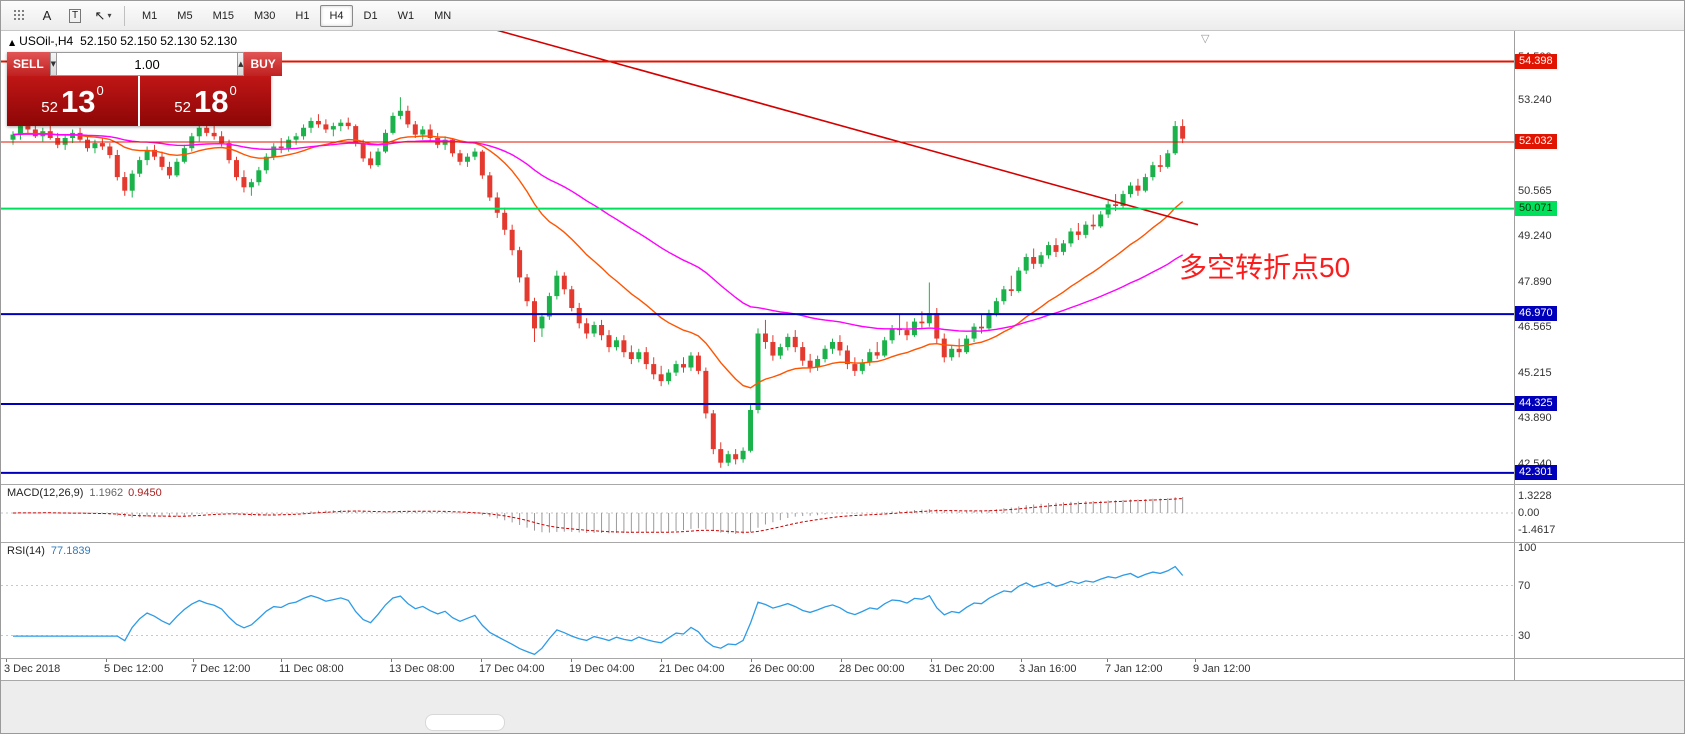 The image size is (1685, 734). I want to click on rsi-panel: RSI(14) 77.1839, so click(757, 600).